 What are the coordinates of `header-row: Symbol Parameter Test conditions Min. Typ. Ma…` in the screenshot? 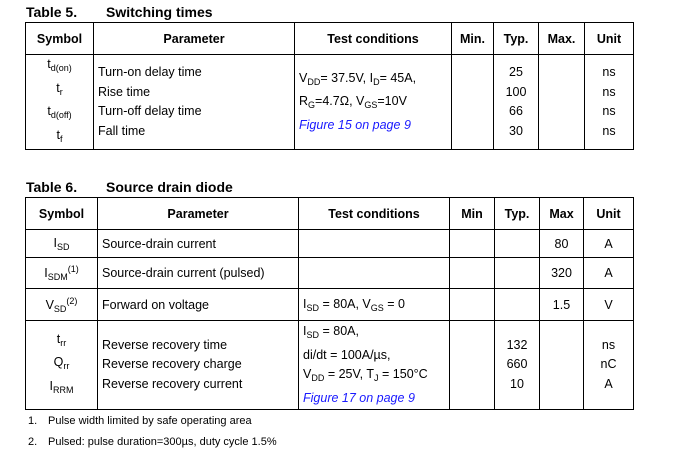 It's located at (329, 38).